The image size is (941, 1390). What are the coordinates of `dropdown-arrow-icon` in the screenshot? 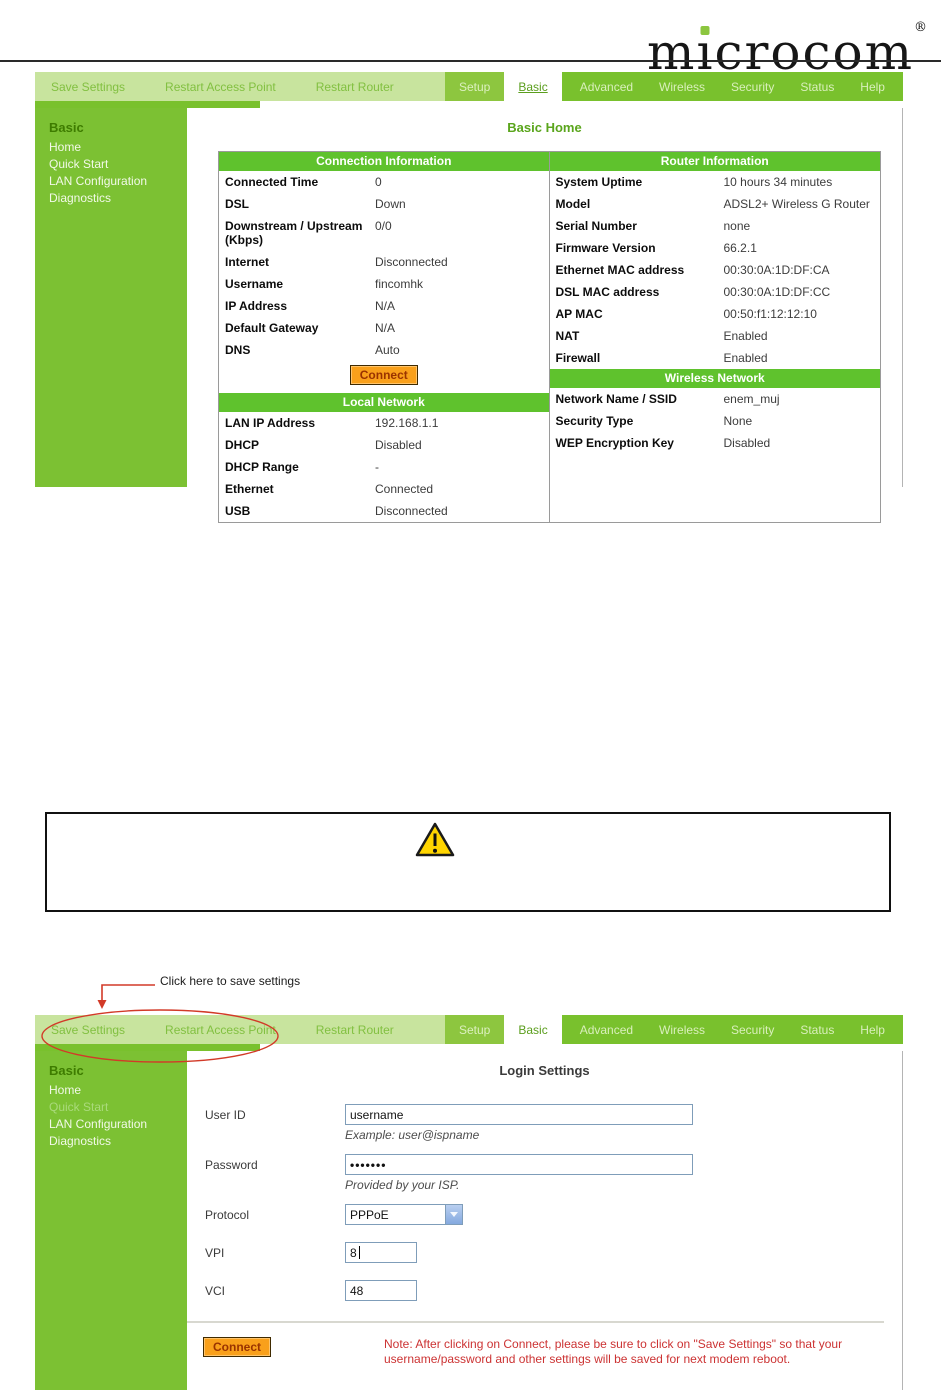 It's located at (453, 1214).